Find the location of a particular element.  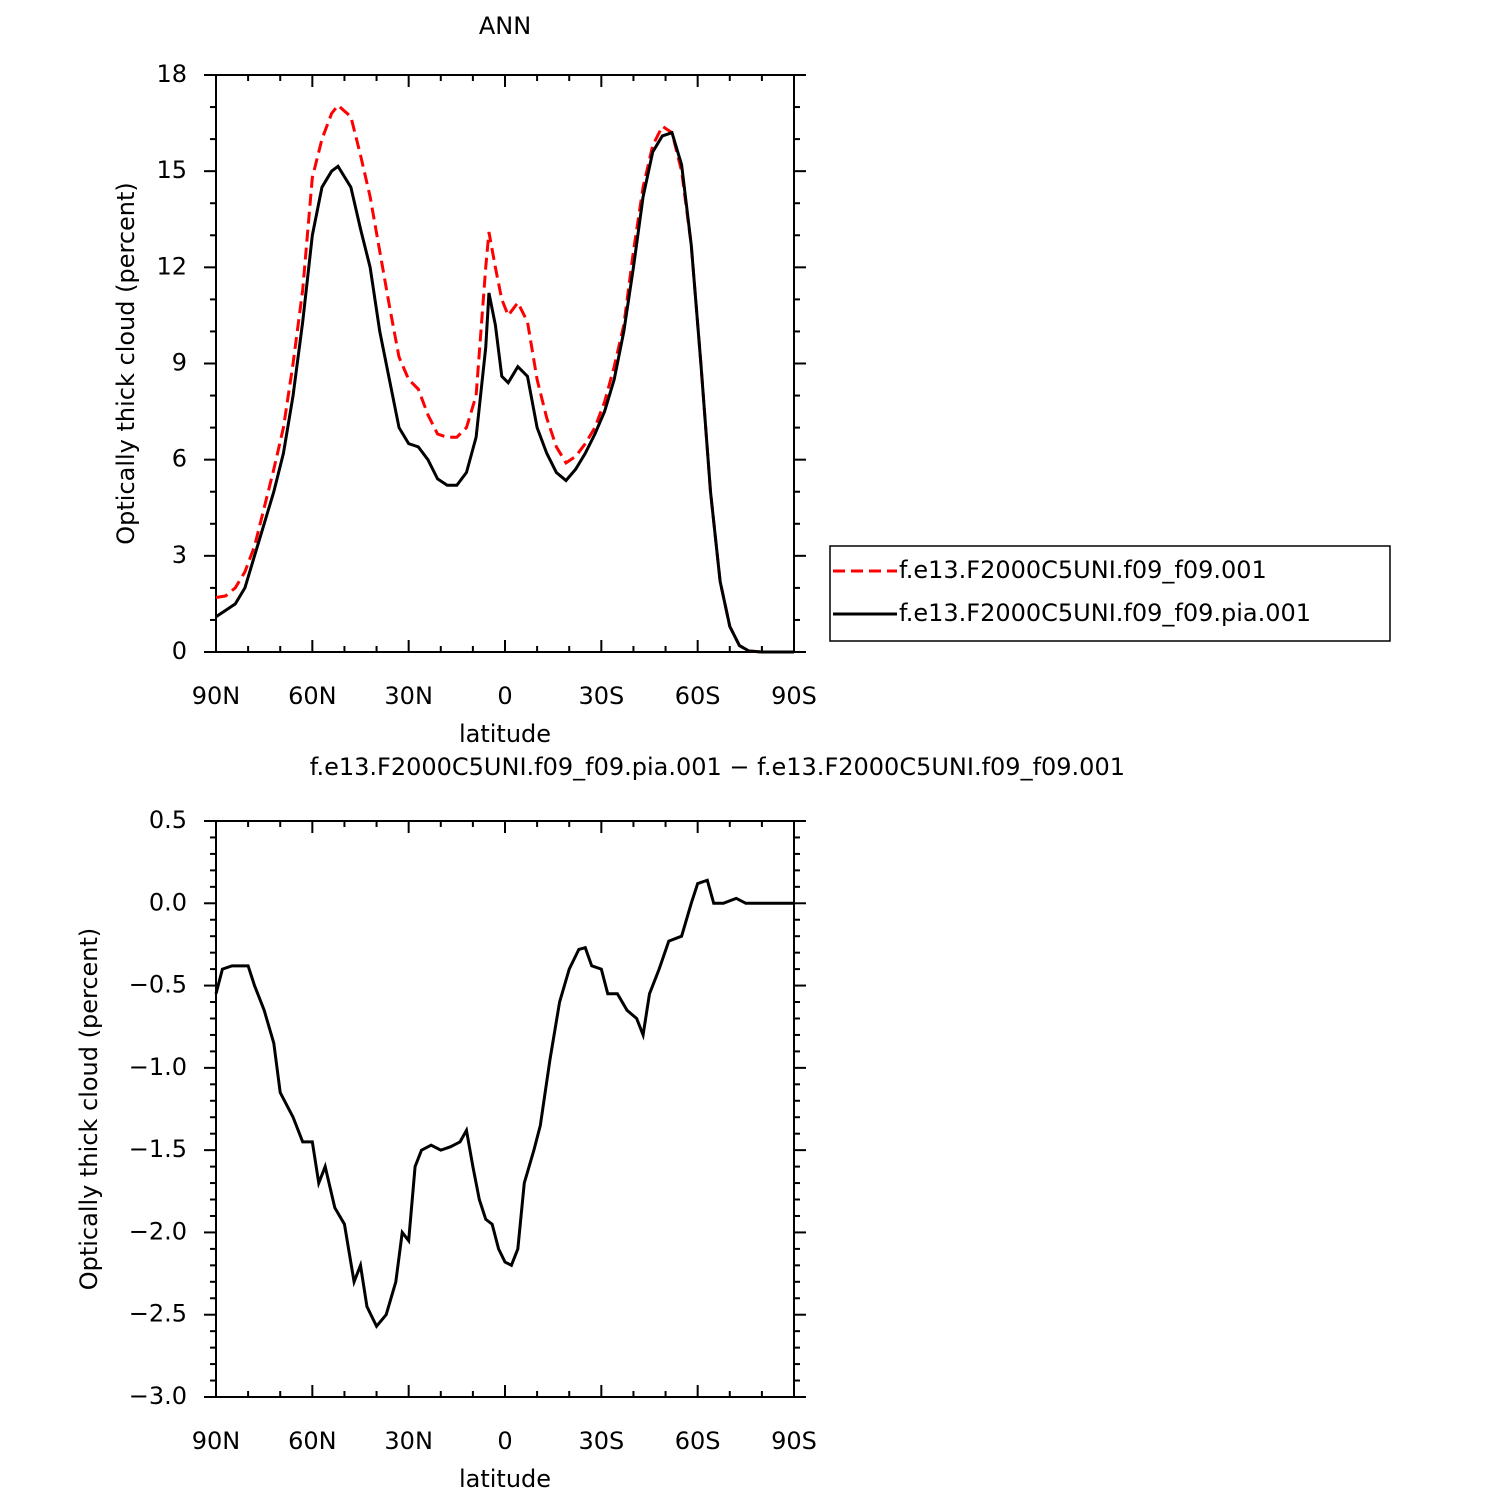

y-tick-label: 0.5 is located at coordinates (168, 820).